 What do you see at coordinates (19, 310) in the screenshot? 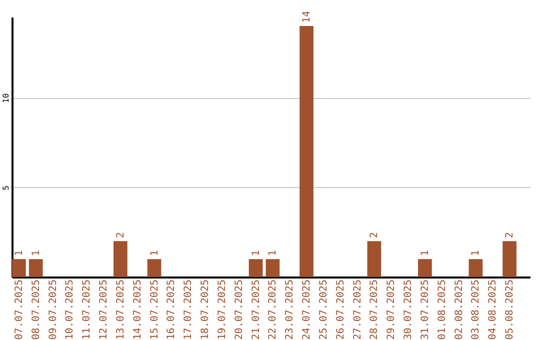
I see `x-tick-label: 07.07.2025` at bounding box center [19, 310].